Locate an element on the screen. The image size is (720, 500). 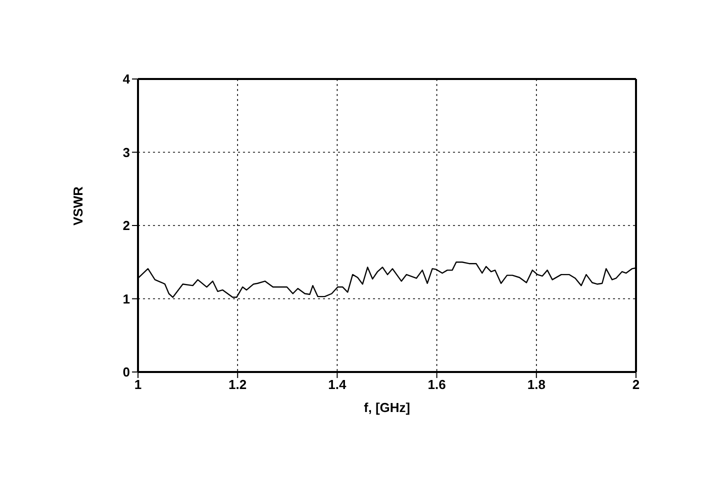
x-tick-label: 1.6 is located at coordinates (437, 384).